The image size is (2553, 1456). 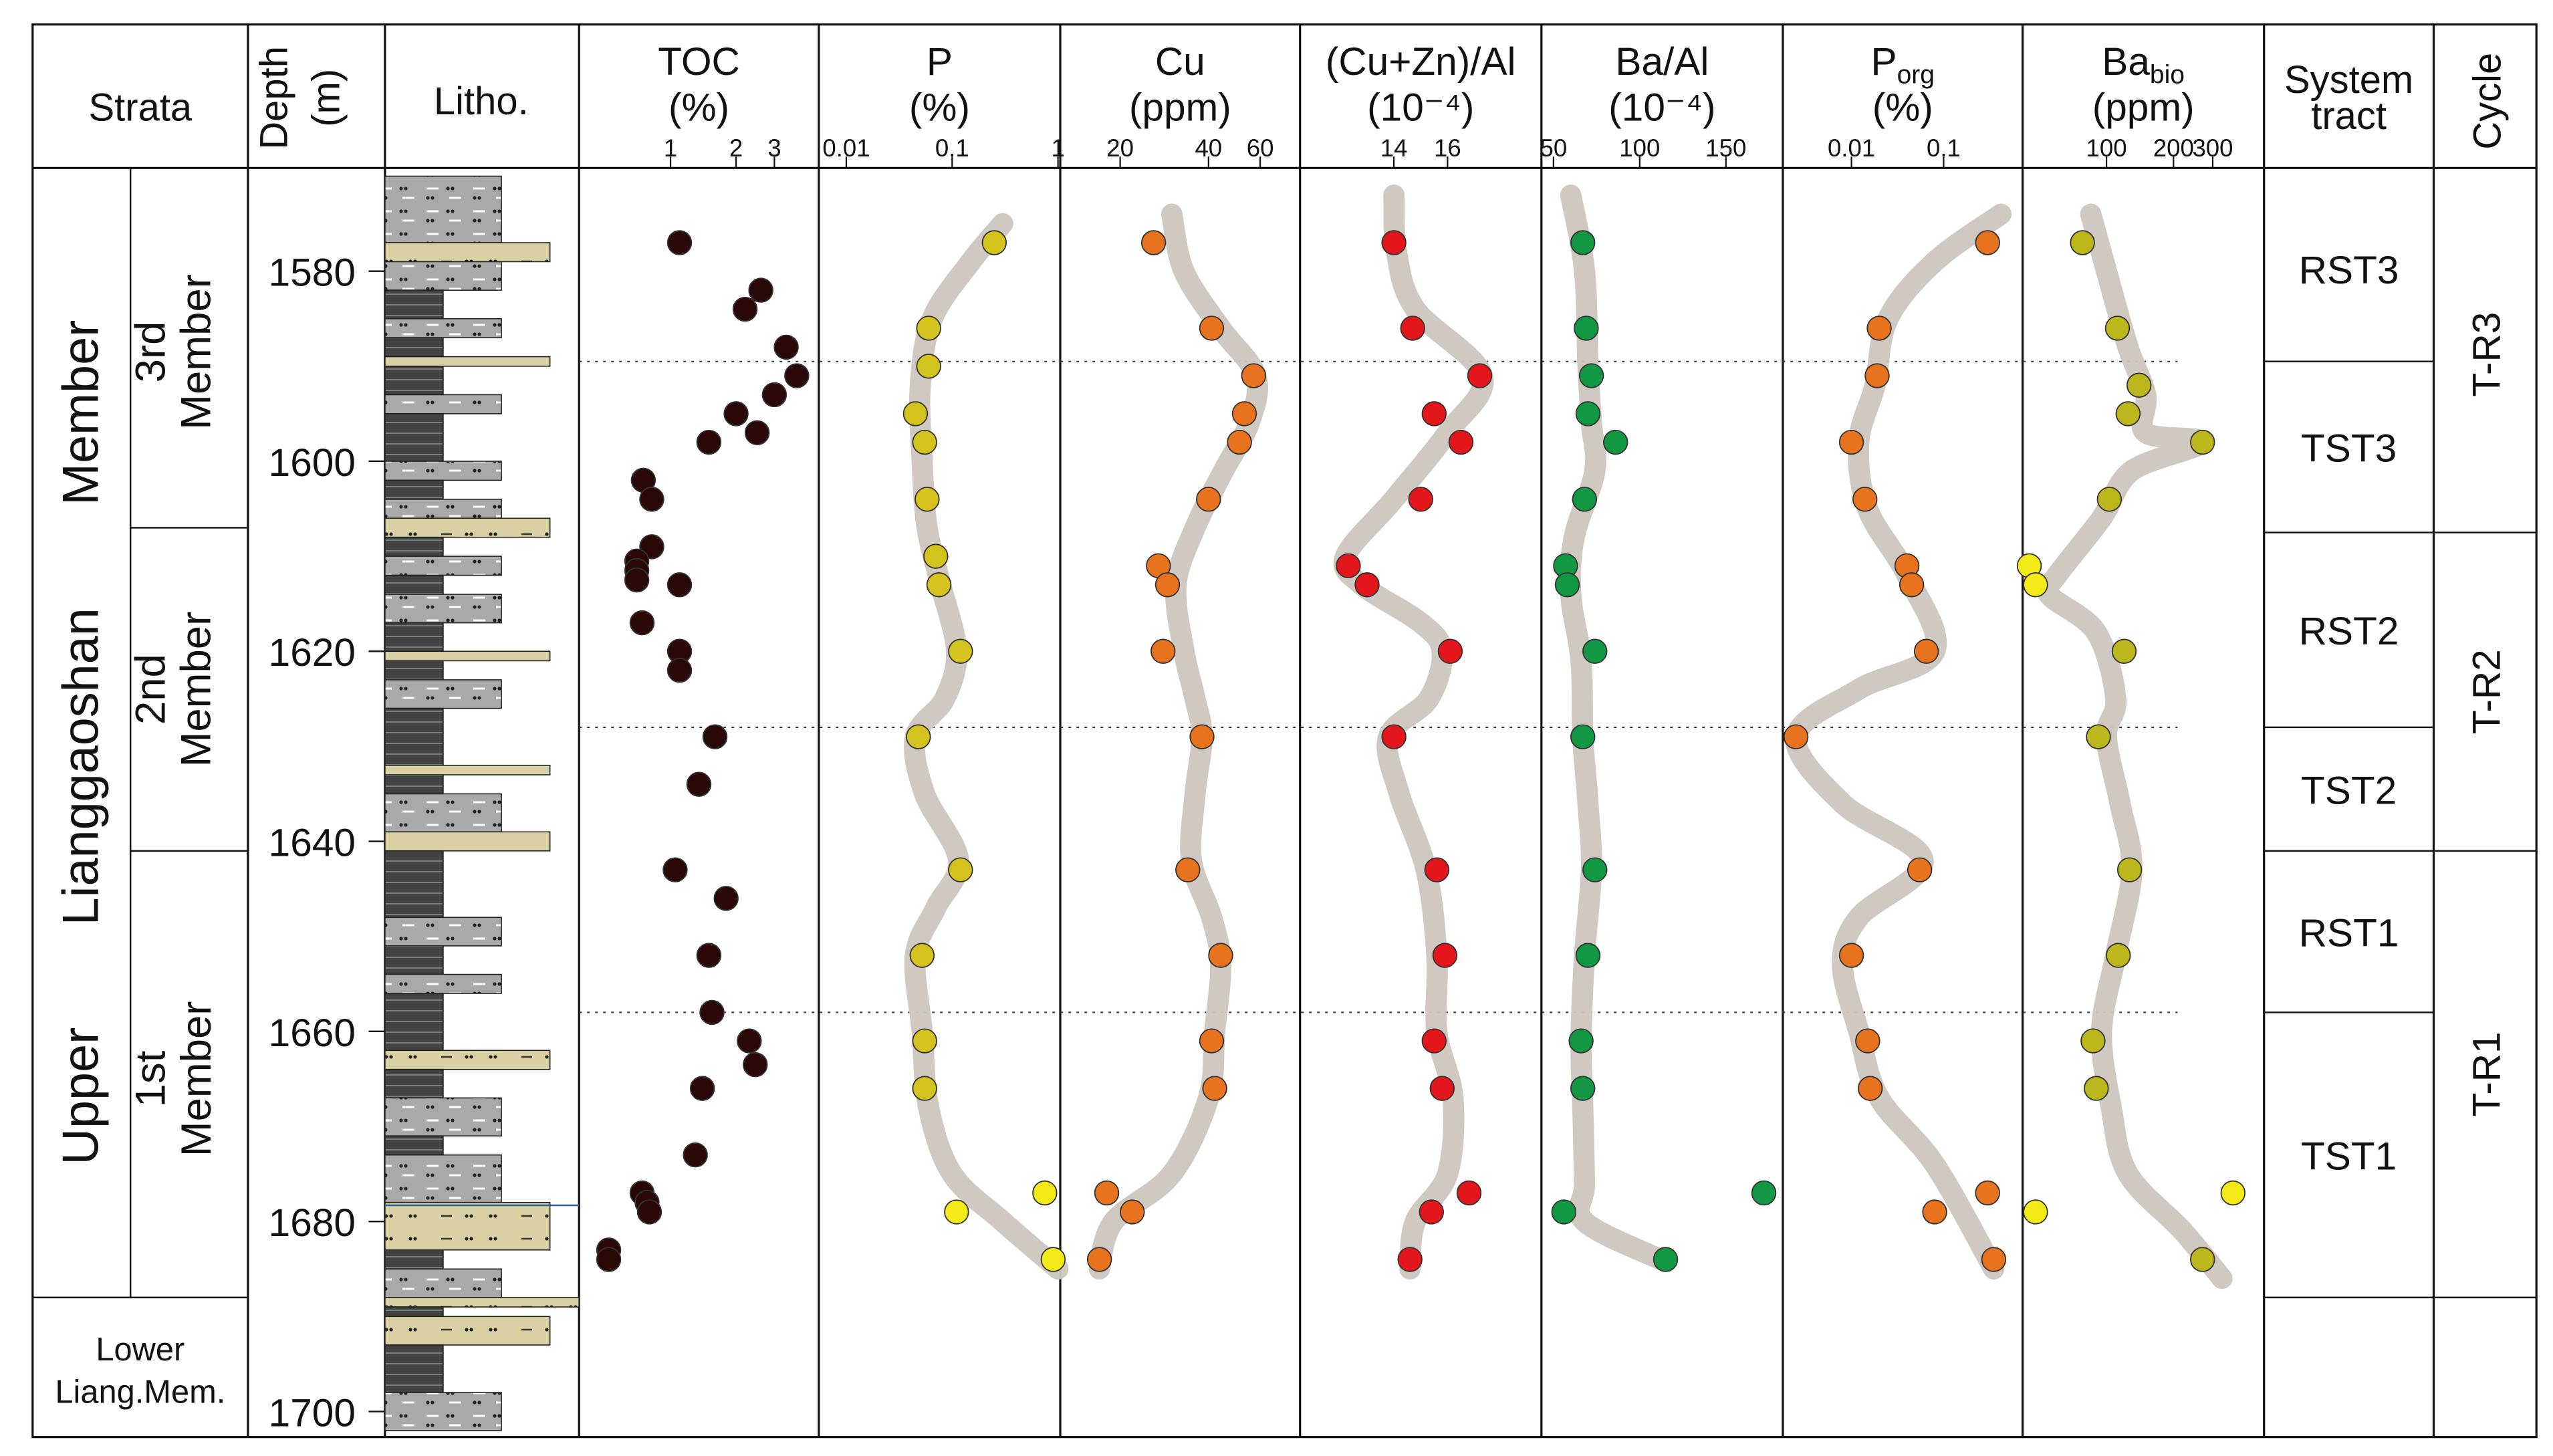 I want to click on depth-tick-label: 1600, so click(x=312, y=463).